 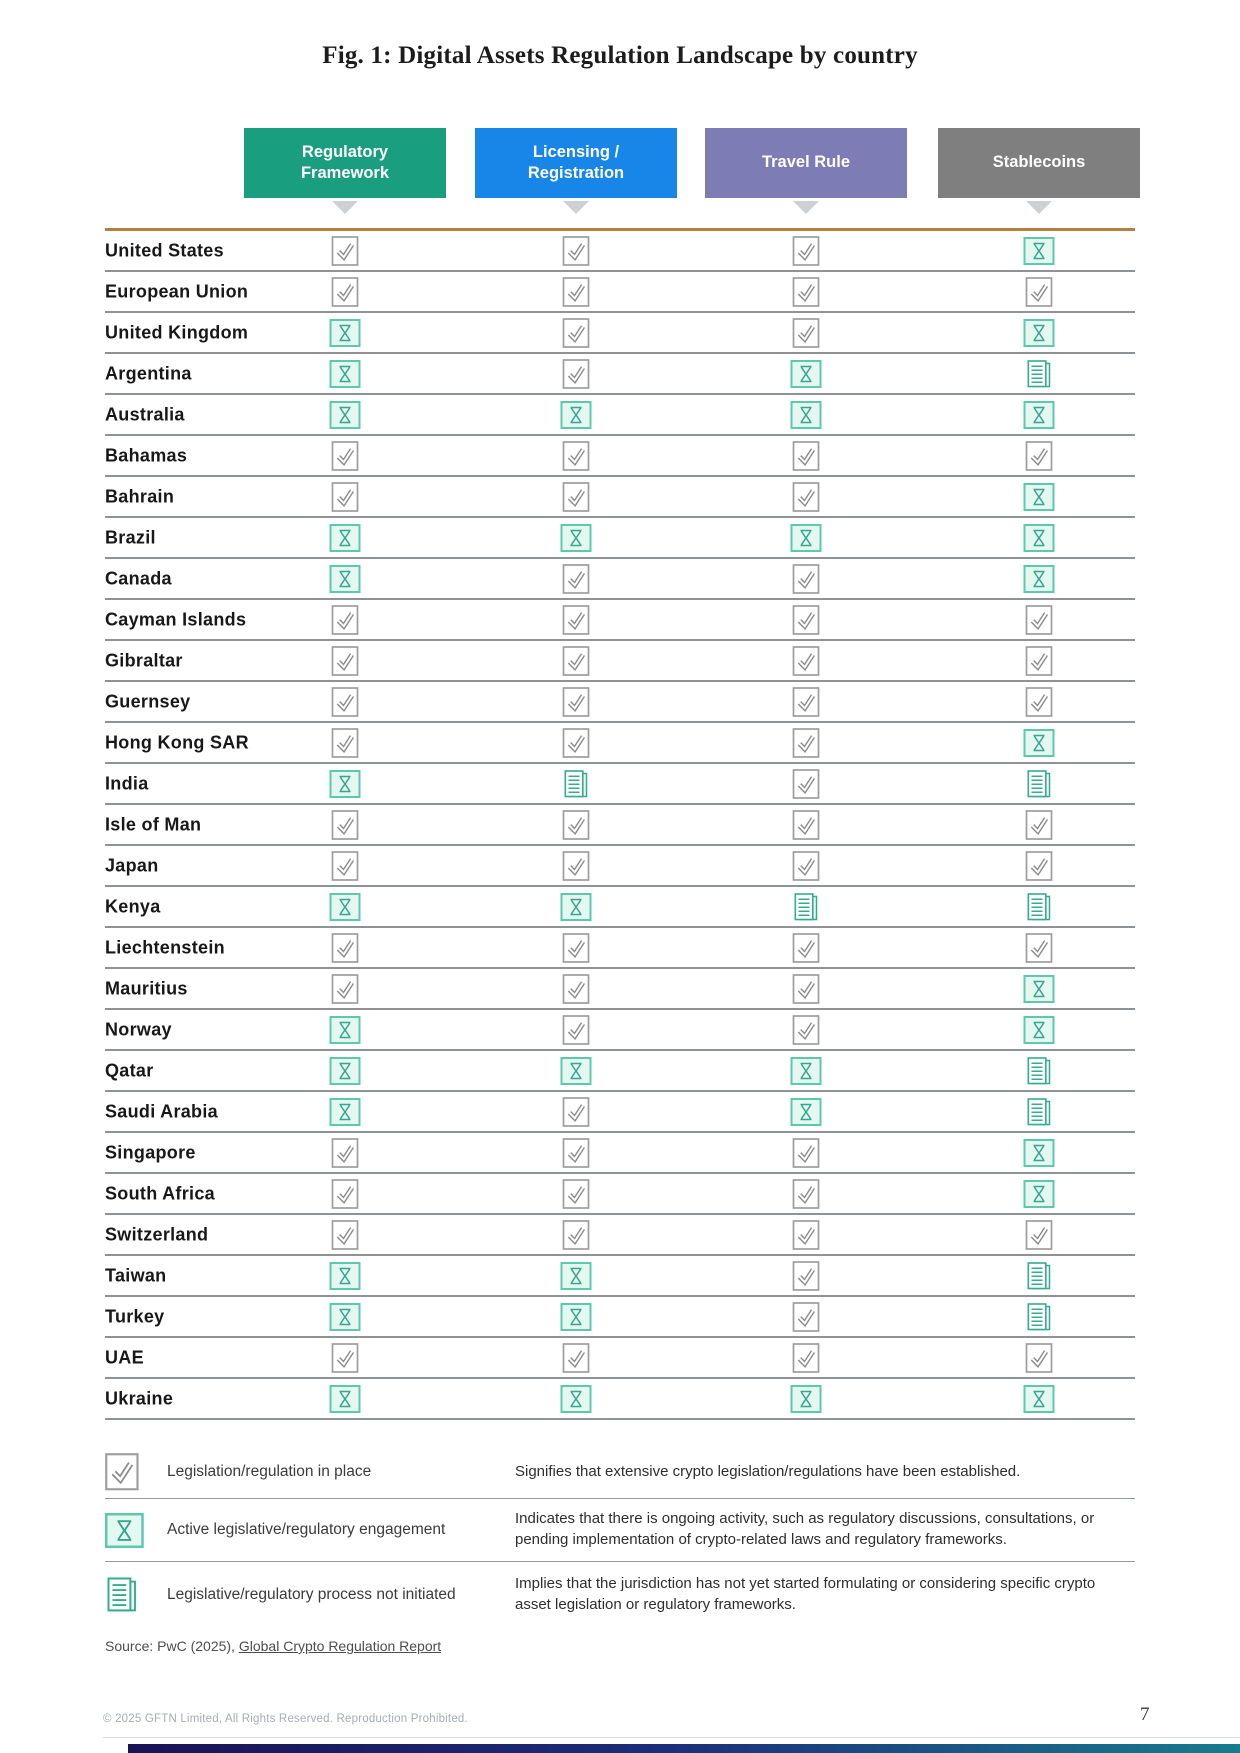 I want to click on country-label: Hong Kong SAR, so click(x=177, y=742).